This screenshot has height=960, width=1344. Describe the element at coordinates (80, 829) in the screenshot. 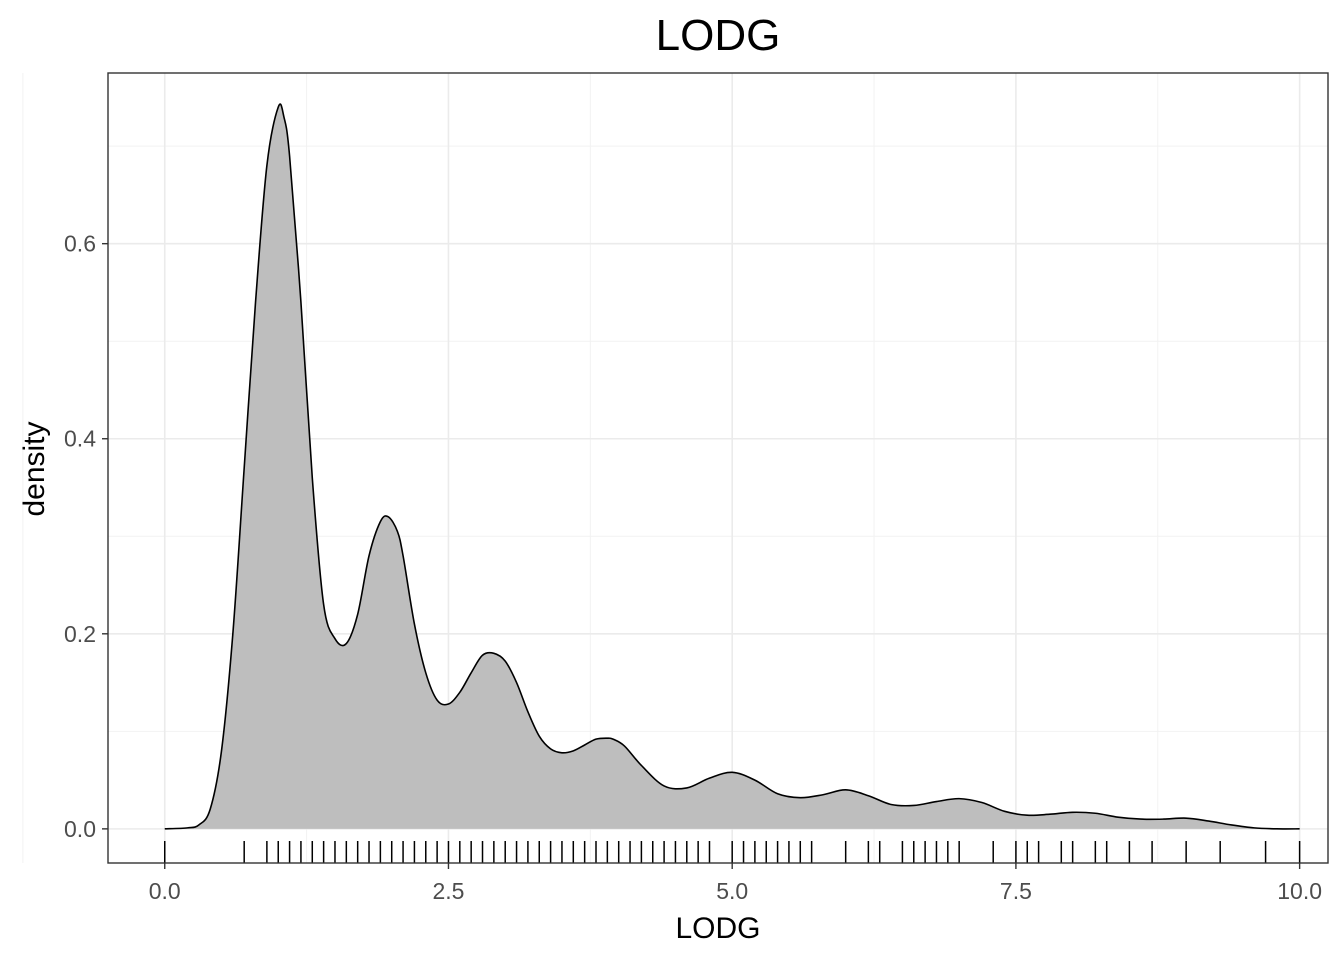

I see `y-tick-label: 0.0` at that location.